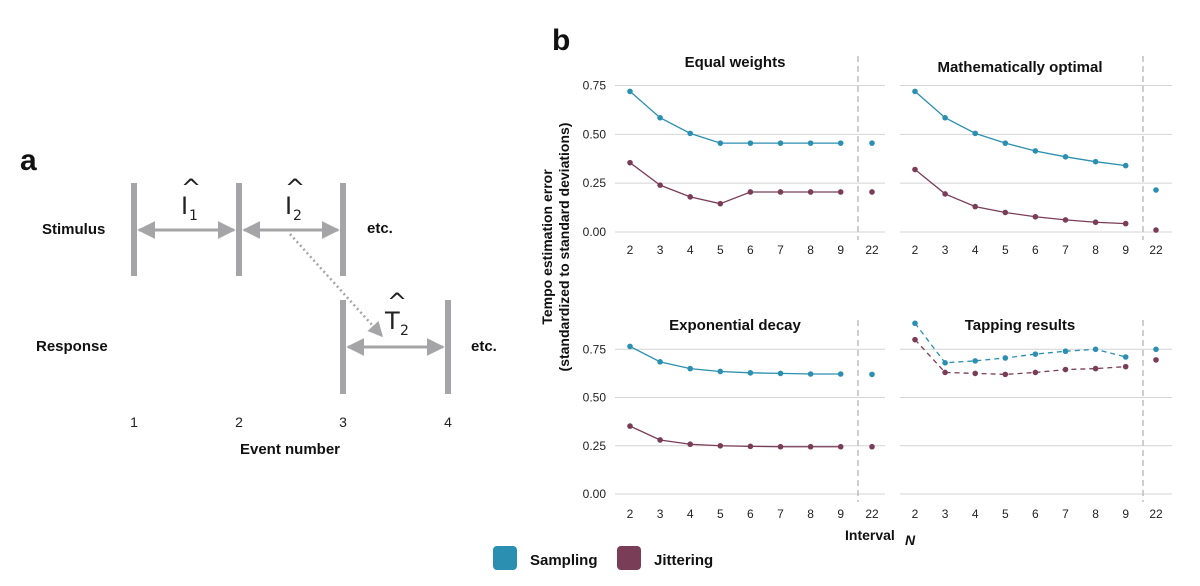  I want to click on x-tick-label-equal-weights-3: 3, so click(660, 250).